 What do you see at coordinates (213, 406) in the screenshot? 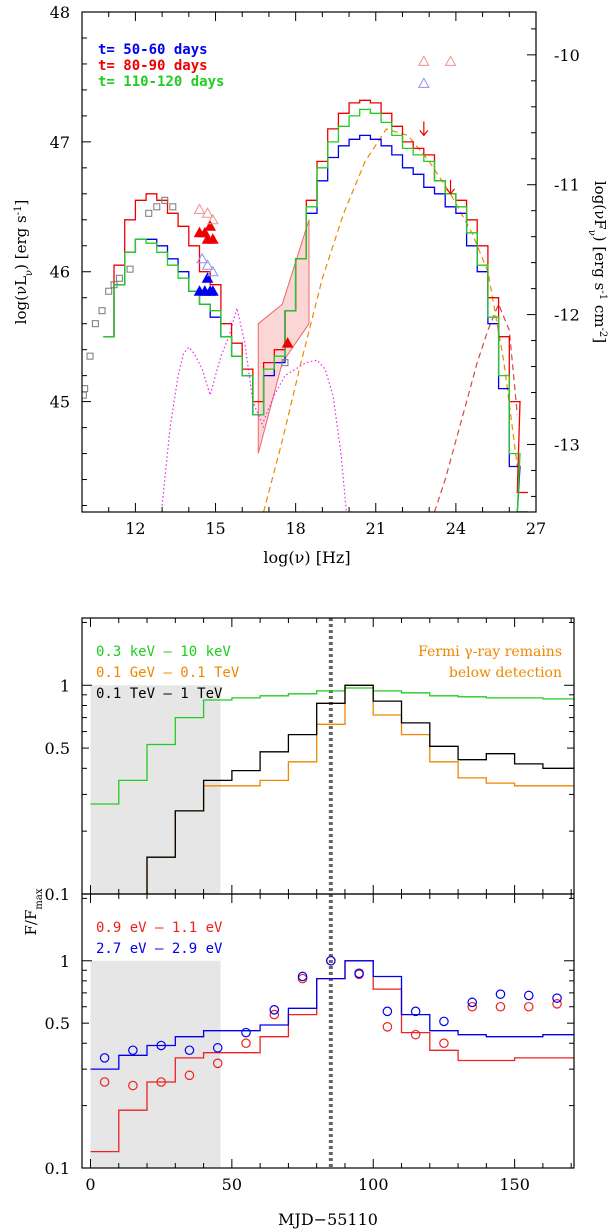
I see `component-host-galaxy` at bounding box center [213, 406].